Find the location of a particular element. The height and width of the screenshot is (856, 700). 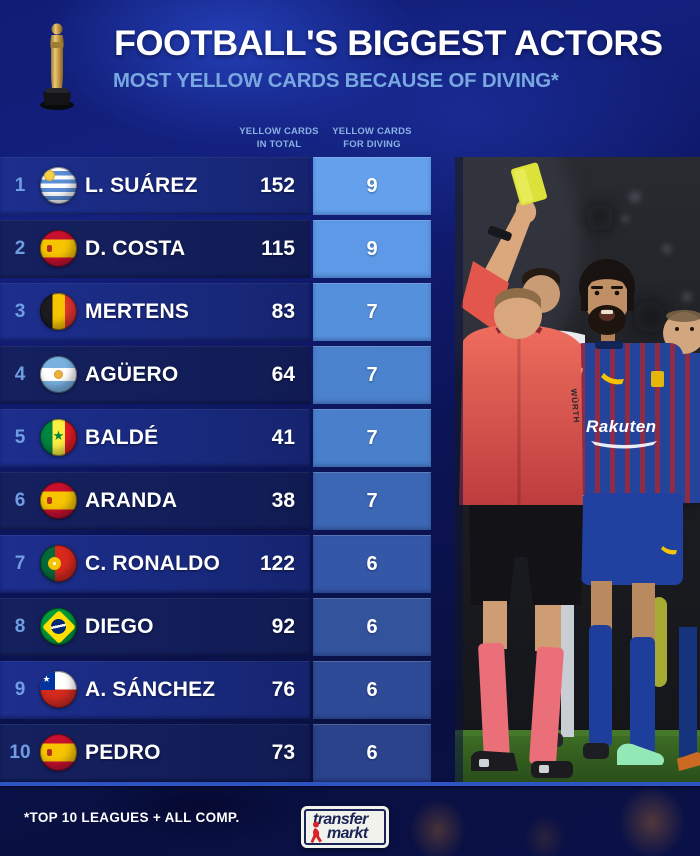

rank-label: 3 is located at coordinates (20, 311).